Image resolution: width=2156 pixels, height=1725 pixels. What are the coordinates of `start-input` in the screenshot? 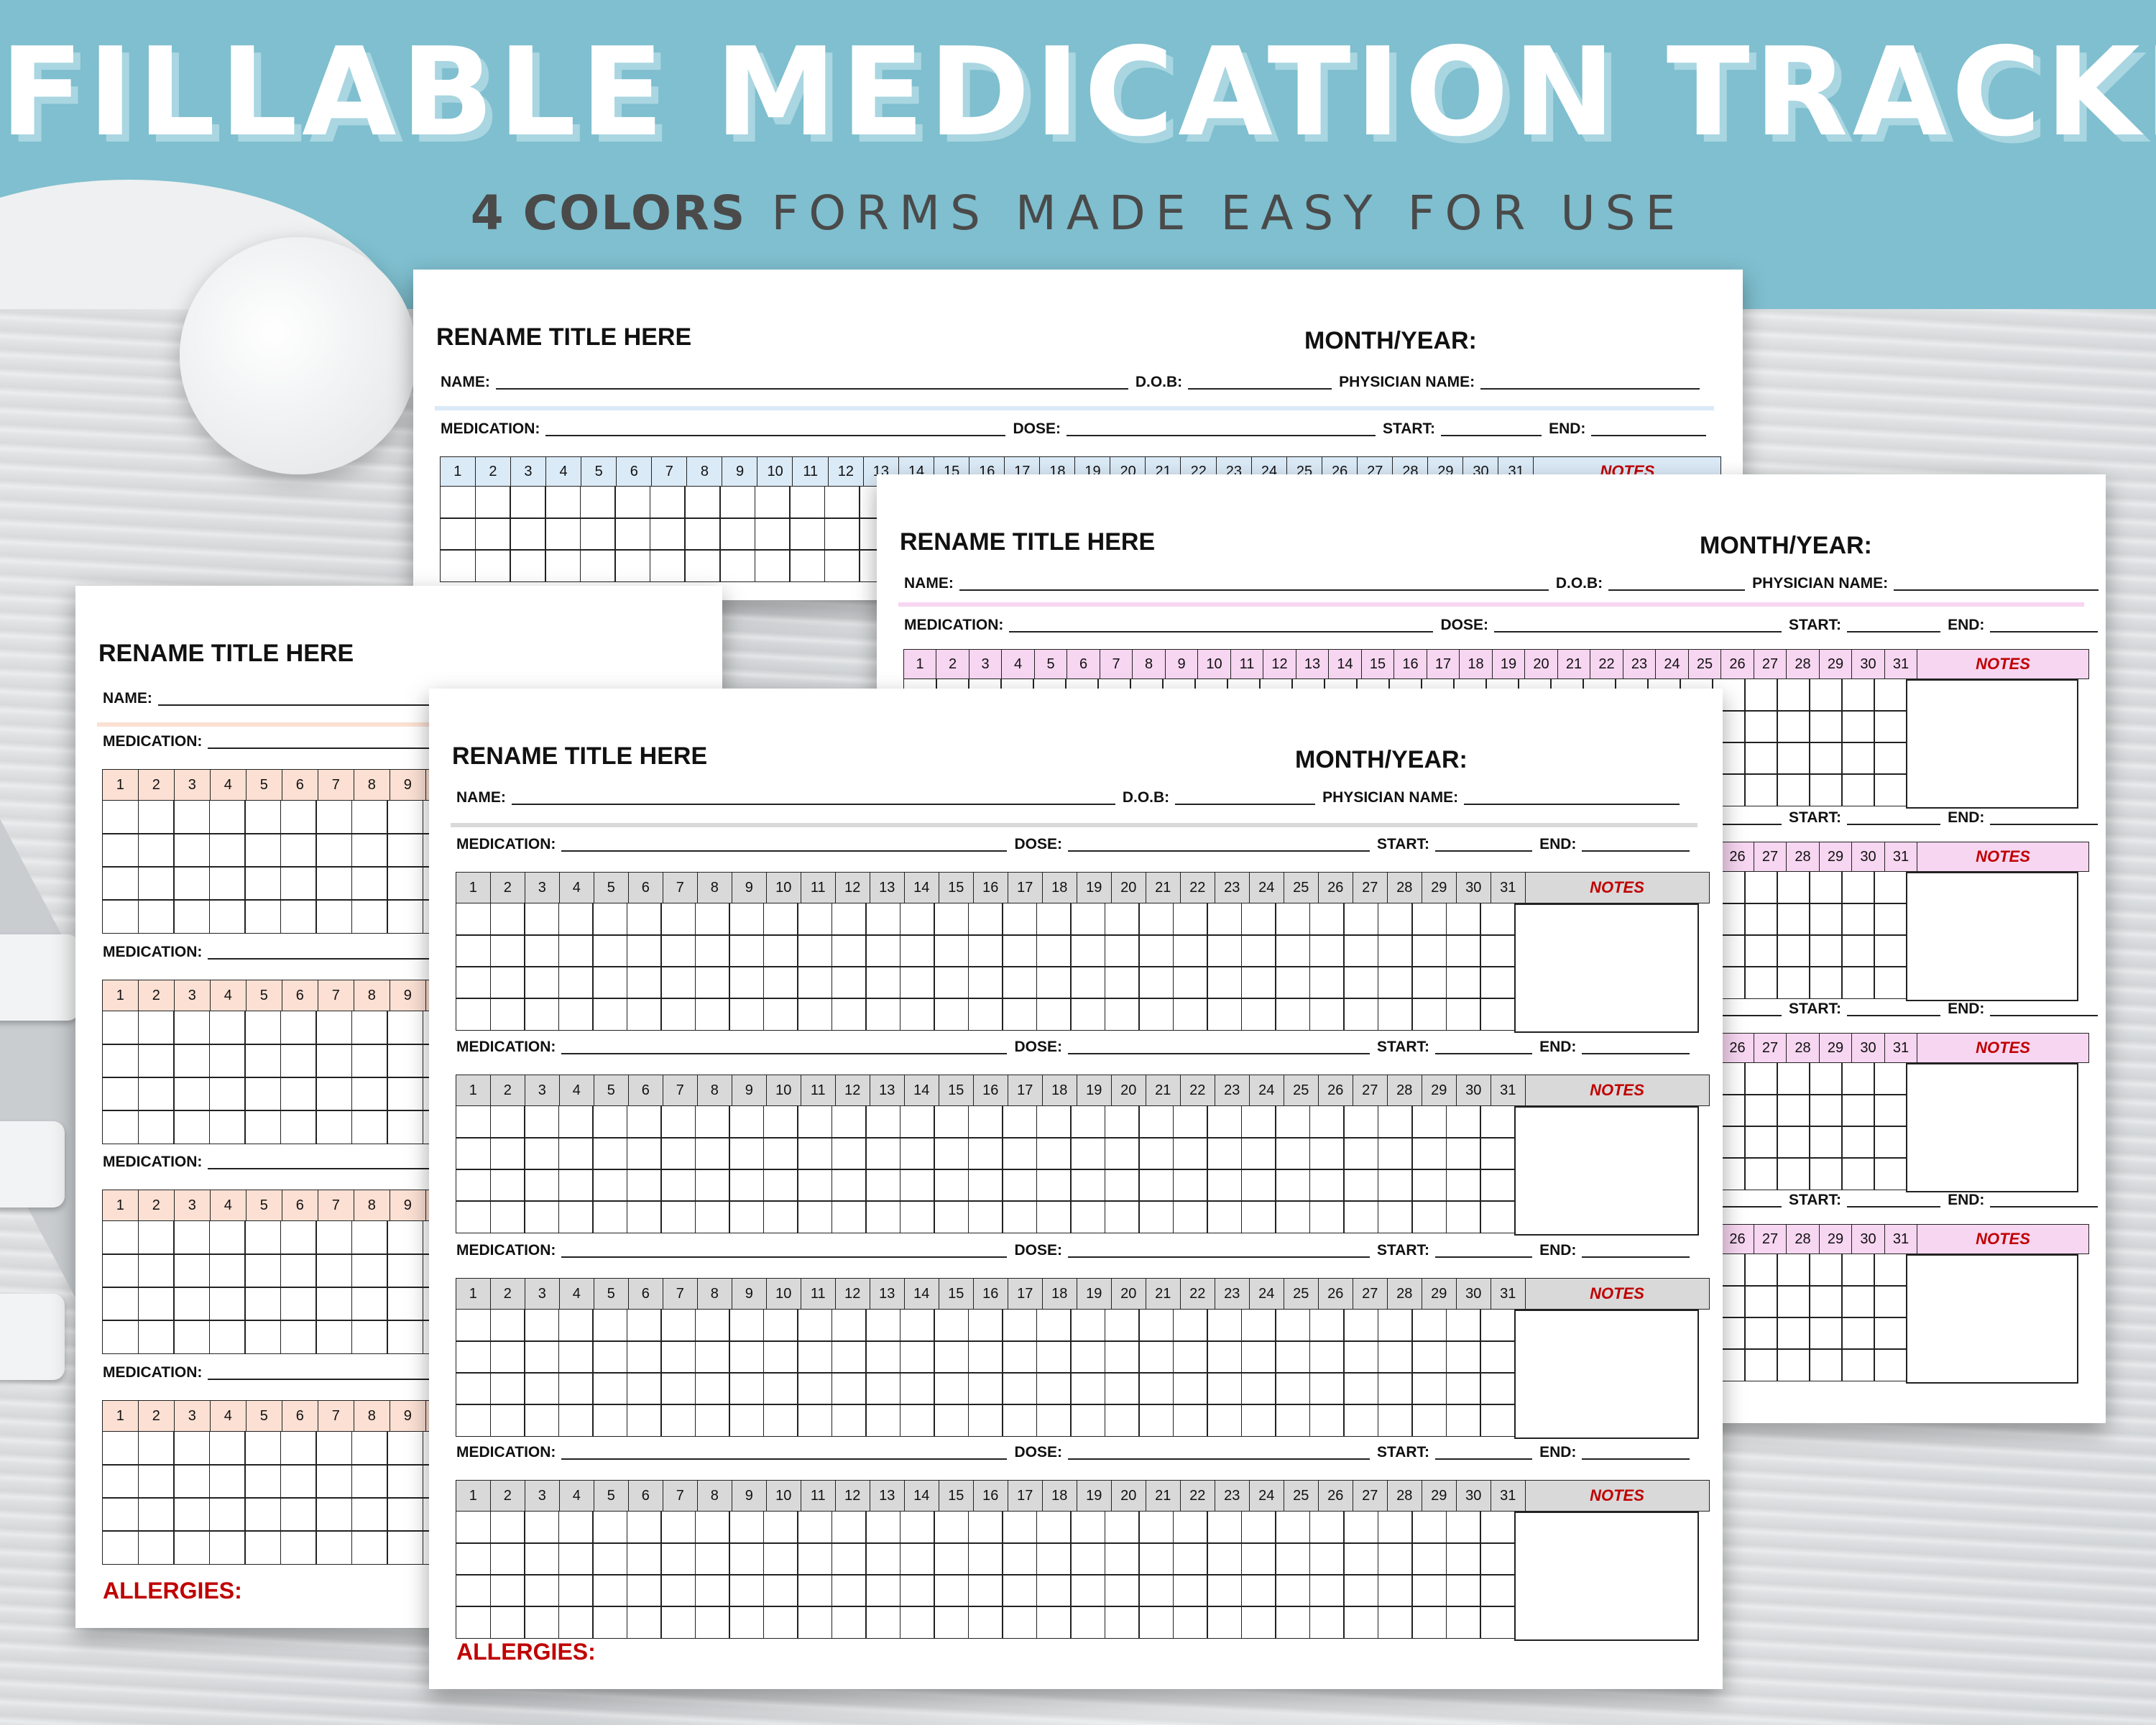 It's located at (1484, 1250).